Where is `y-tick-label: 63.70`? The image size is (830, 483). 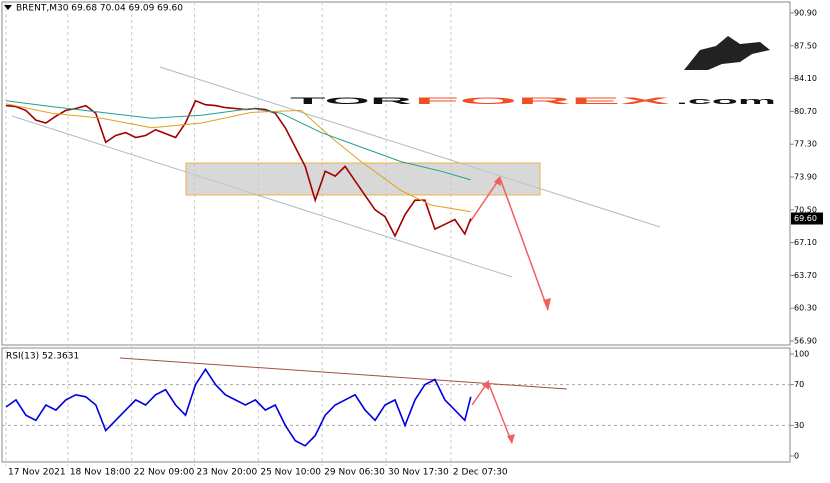
y-tick-label: 63.70 is located at coordinates (805, 275).